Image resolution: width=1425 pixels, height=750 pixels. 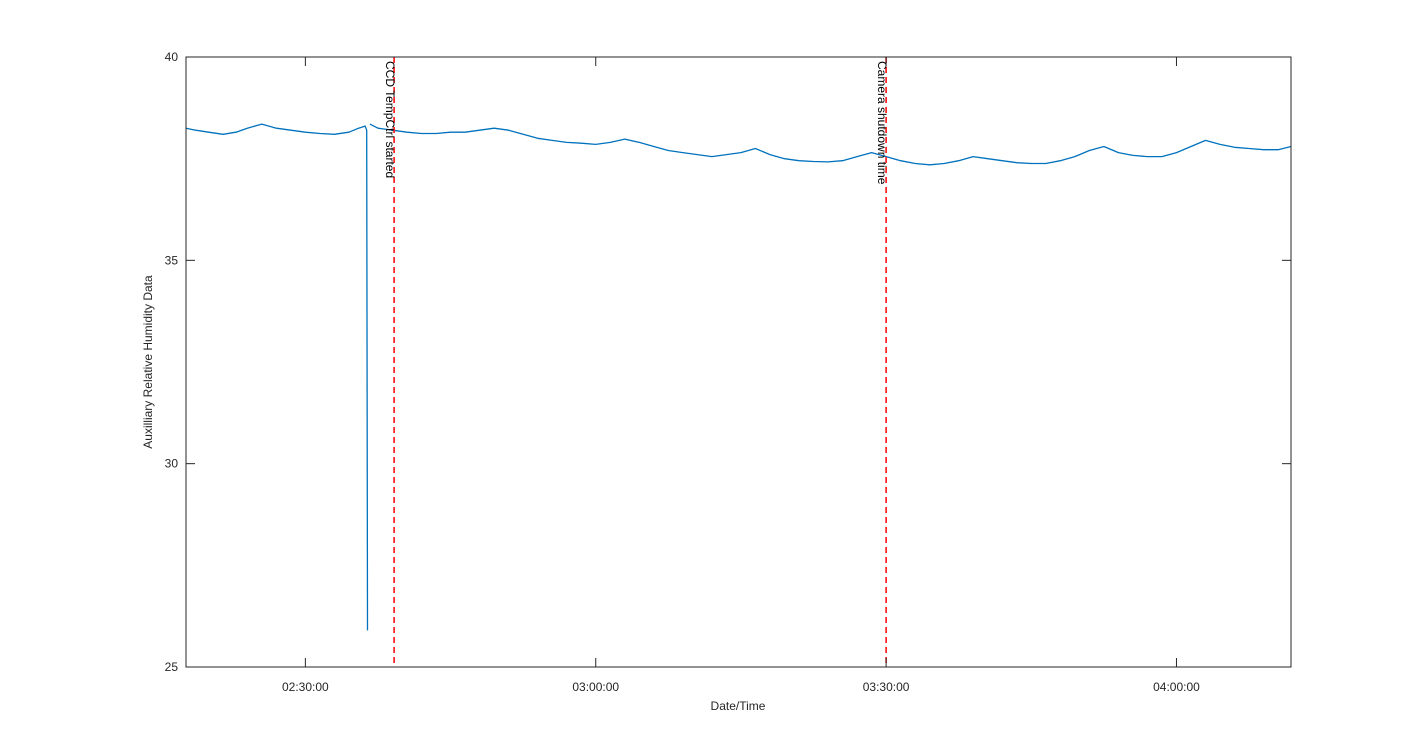 I want to click on y-axis-label: Auxilliary Relative Humidity Data, so click(x=148, y=362).